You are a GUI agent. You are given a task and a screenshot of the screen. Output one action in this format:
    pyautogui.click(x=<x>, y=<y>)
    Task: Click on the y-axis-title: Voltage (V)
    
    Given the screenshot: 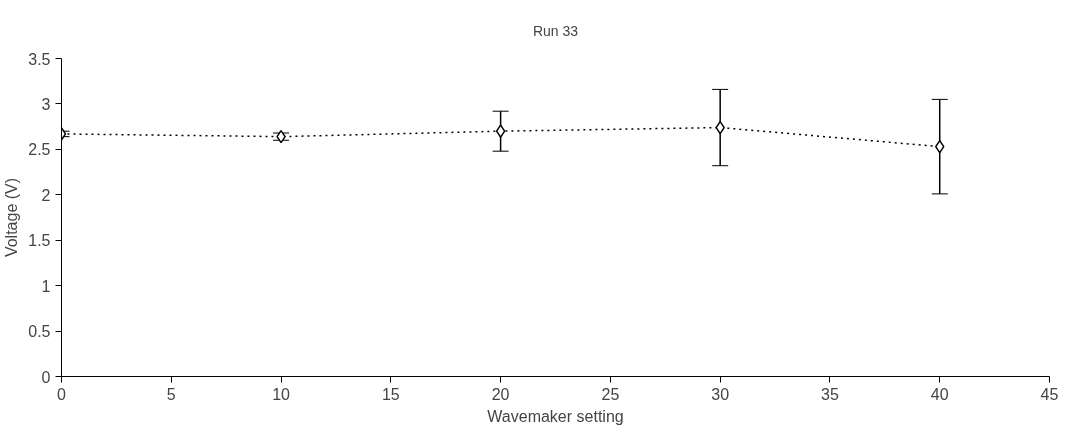 What is the action you would take?
    pyautogui.click(x=12, y=217)
    